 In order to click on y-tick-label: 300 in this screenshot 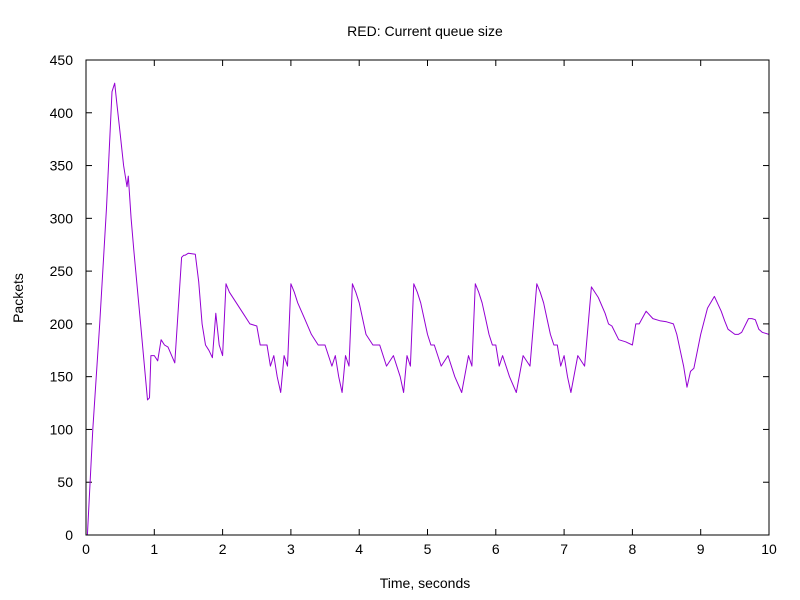, I will do `click(62, 218)`.